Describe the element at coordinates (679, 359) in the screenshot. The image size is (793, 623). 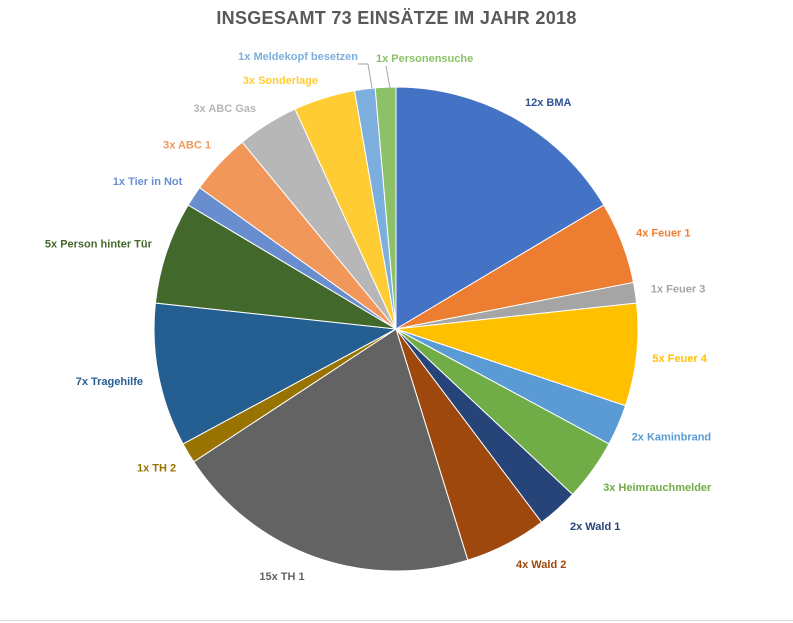
I see `slice-label-5x-feuer-4: 5x Feuer 4` at that location.